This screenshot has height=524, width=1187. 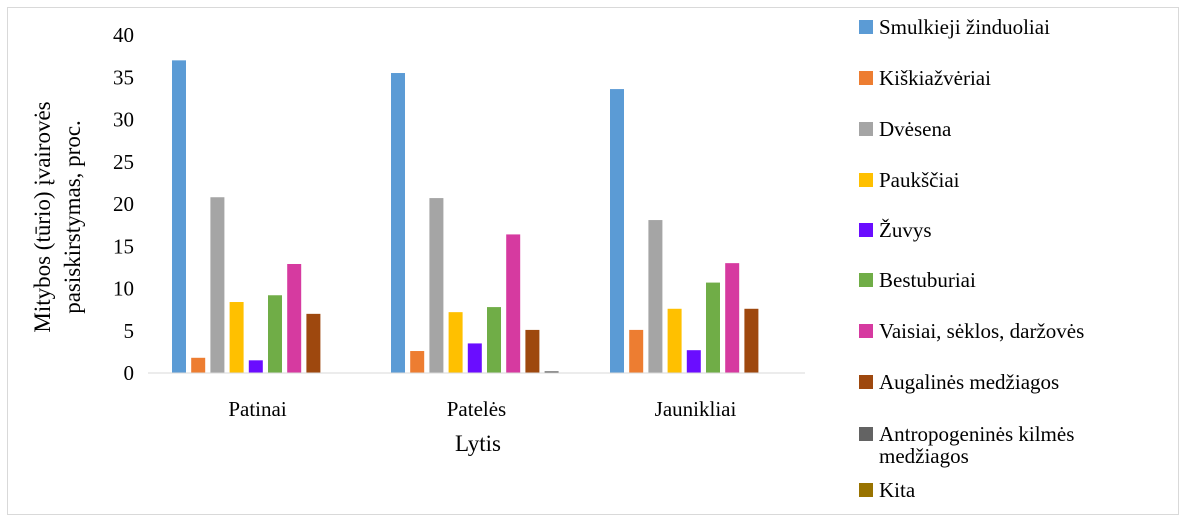 I want to click on legend-item: Vaisiai, sėklos, daržovės, so click(x=1014, y=331).